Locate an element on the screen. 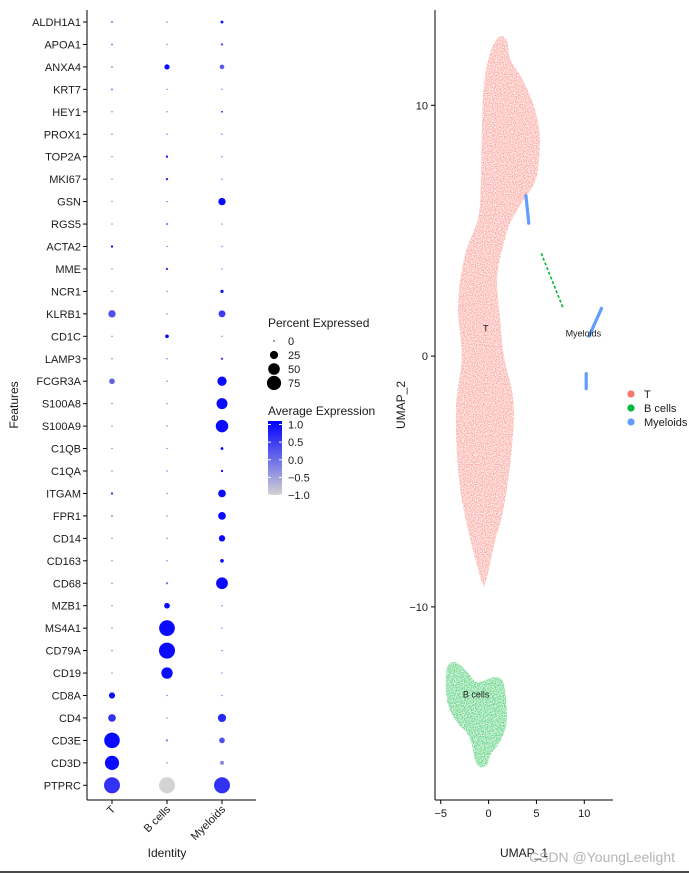 The height and width of the screenshot is (873, 689). feature-label-c1qb: C1QB is located at coordinates (66, 450).